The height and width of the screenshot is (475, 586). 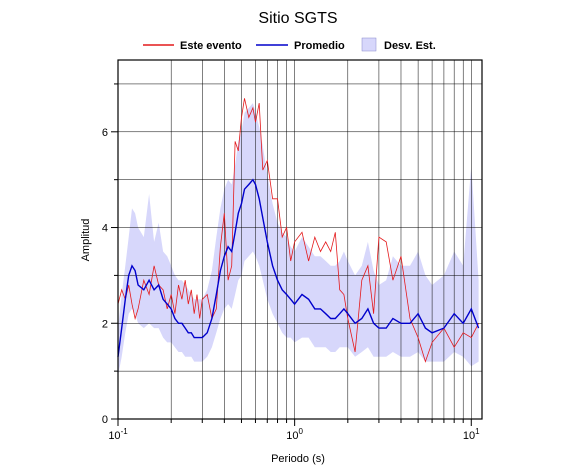 What do you see at coordinates (118, 434) in the screenshot?
I see `x-tick-label: 10⁻¹` at bounding box center [118, 434].